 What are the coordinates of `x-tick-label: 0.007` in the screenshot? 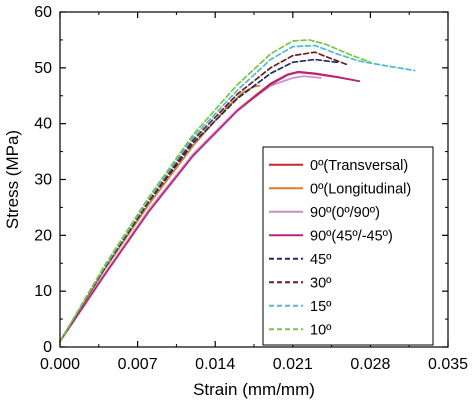 It's located at (138, 364).